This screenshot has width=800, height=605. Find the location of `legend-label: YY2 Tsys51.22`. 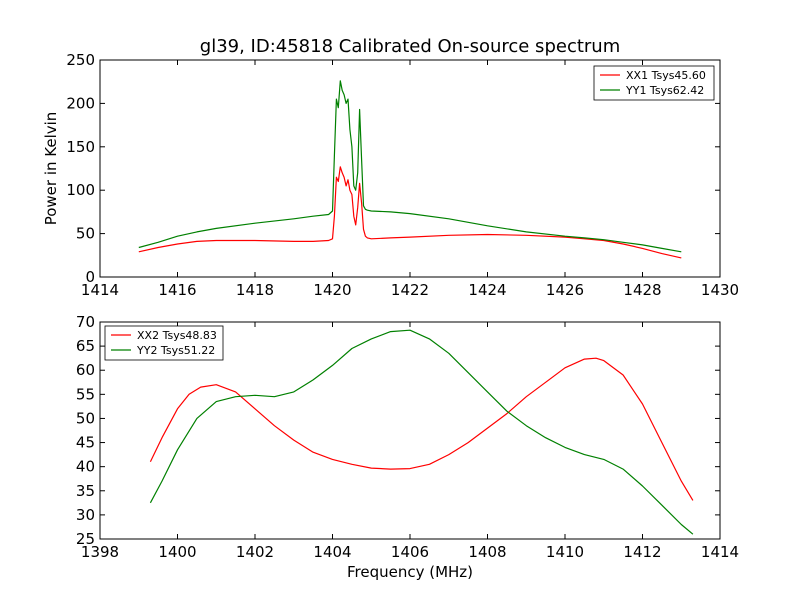

legend-label: YY2 Tsys51.22 is located at coordinates (175, 350).